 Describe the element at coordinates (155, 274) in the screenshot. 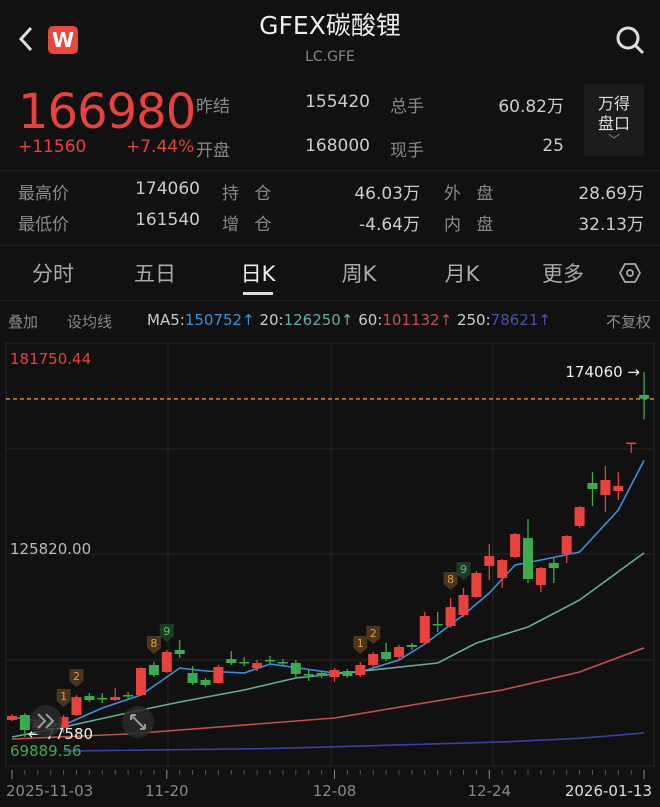

I see `tab-five-day: 五日` at that location.